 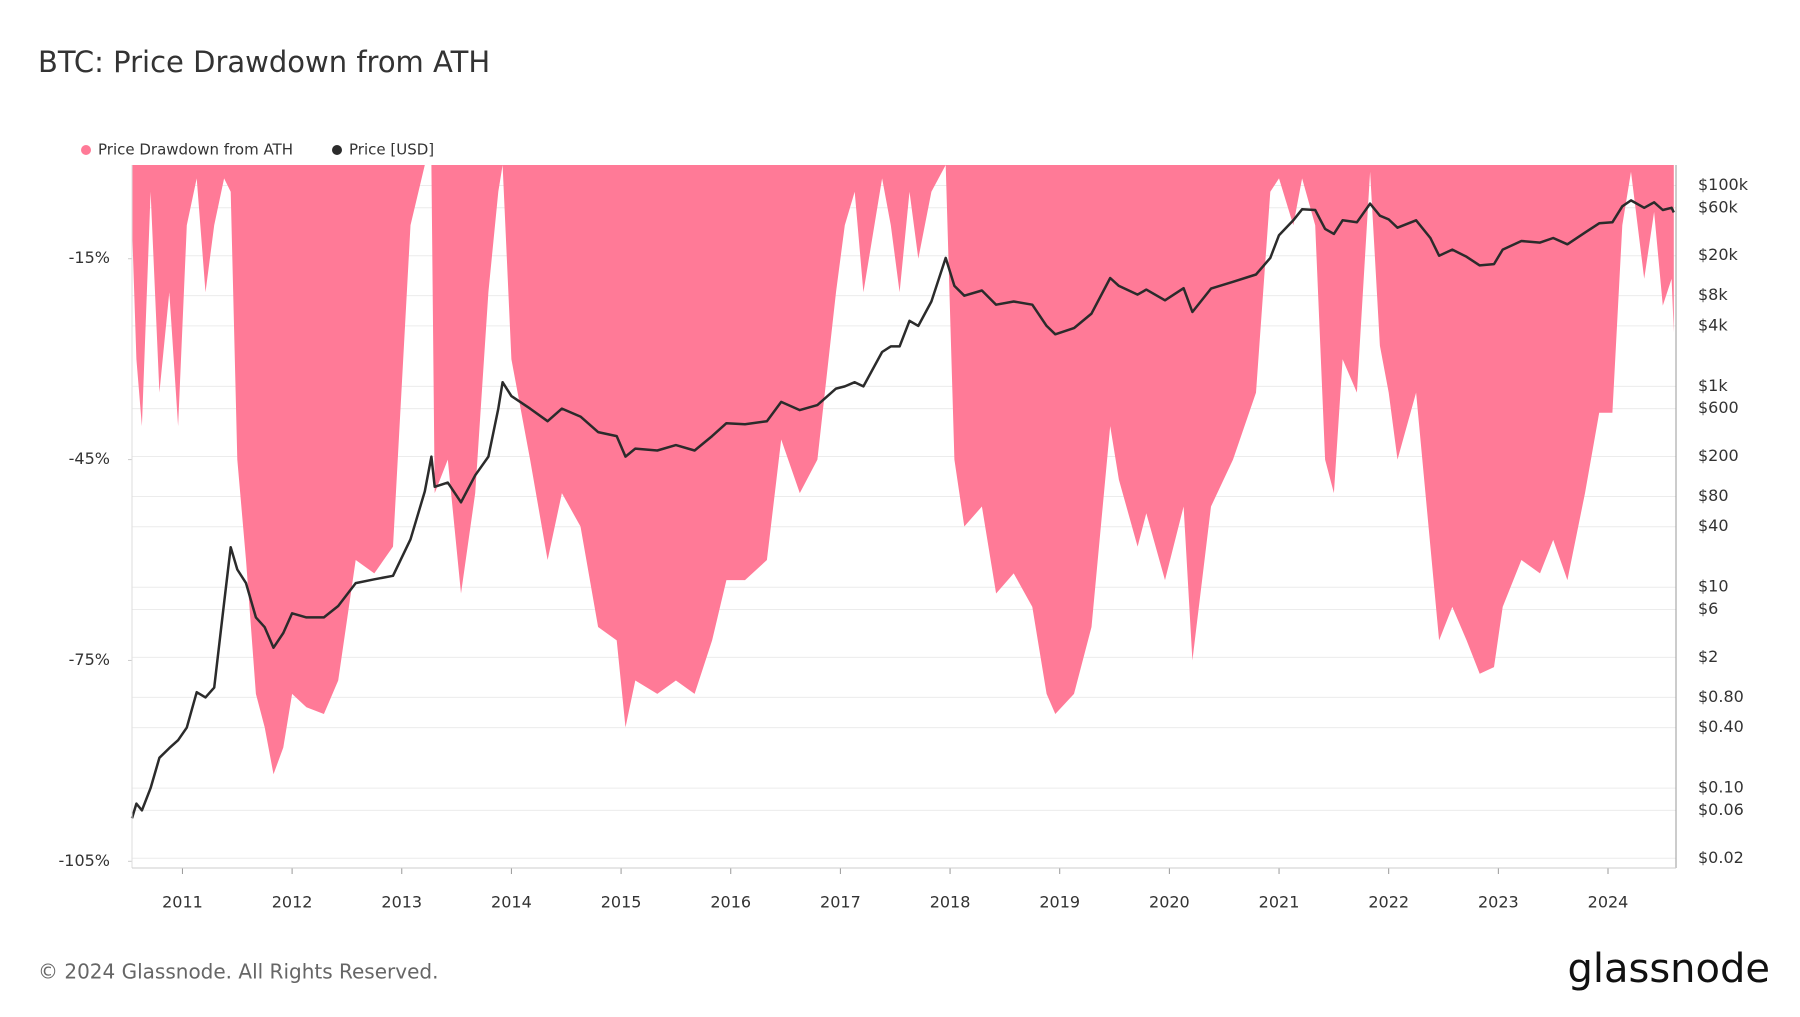 What do you see at coordinates (1713, 586) in the screenshot?
I see `y2-tick-label: $10` at bounding box center [1713, 586].